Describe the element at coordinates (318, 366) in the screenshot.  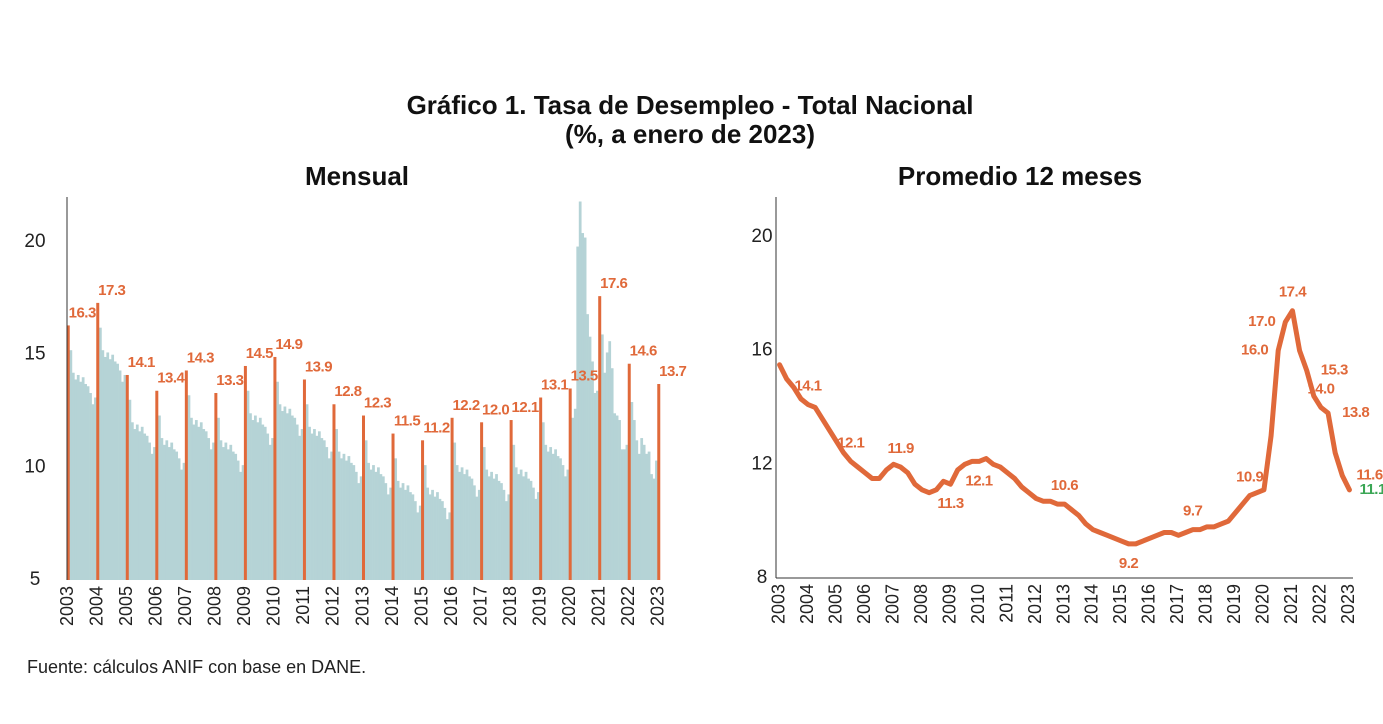
I see `data-label: 13.9` at that location.